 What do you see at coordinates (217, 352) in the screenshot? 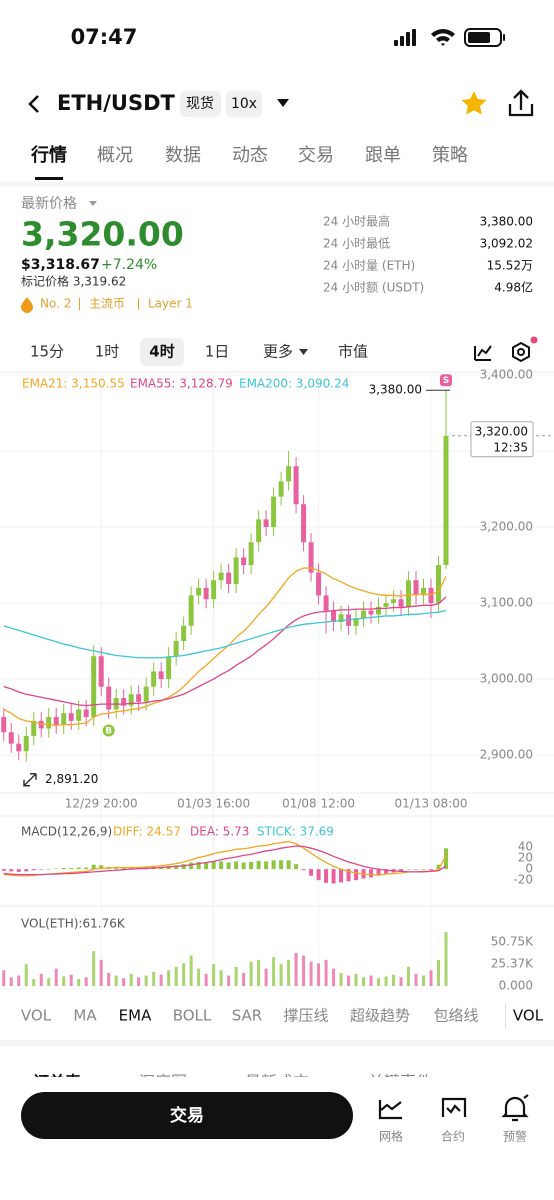
I see `interval: 1日` at bounding box center [217, 352].